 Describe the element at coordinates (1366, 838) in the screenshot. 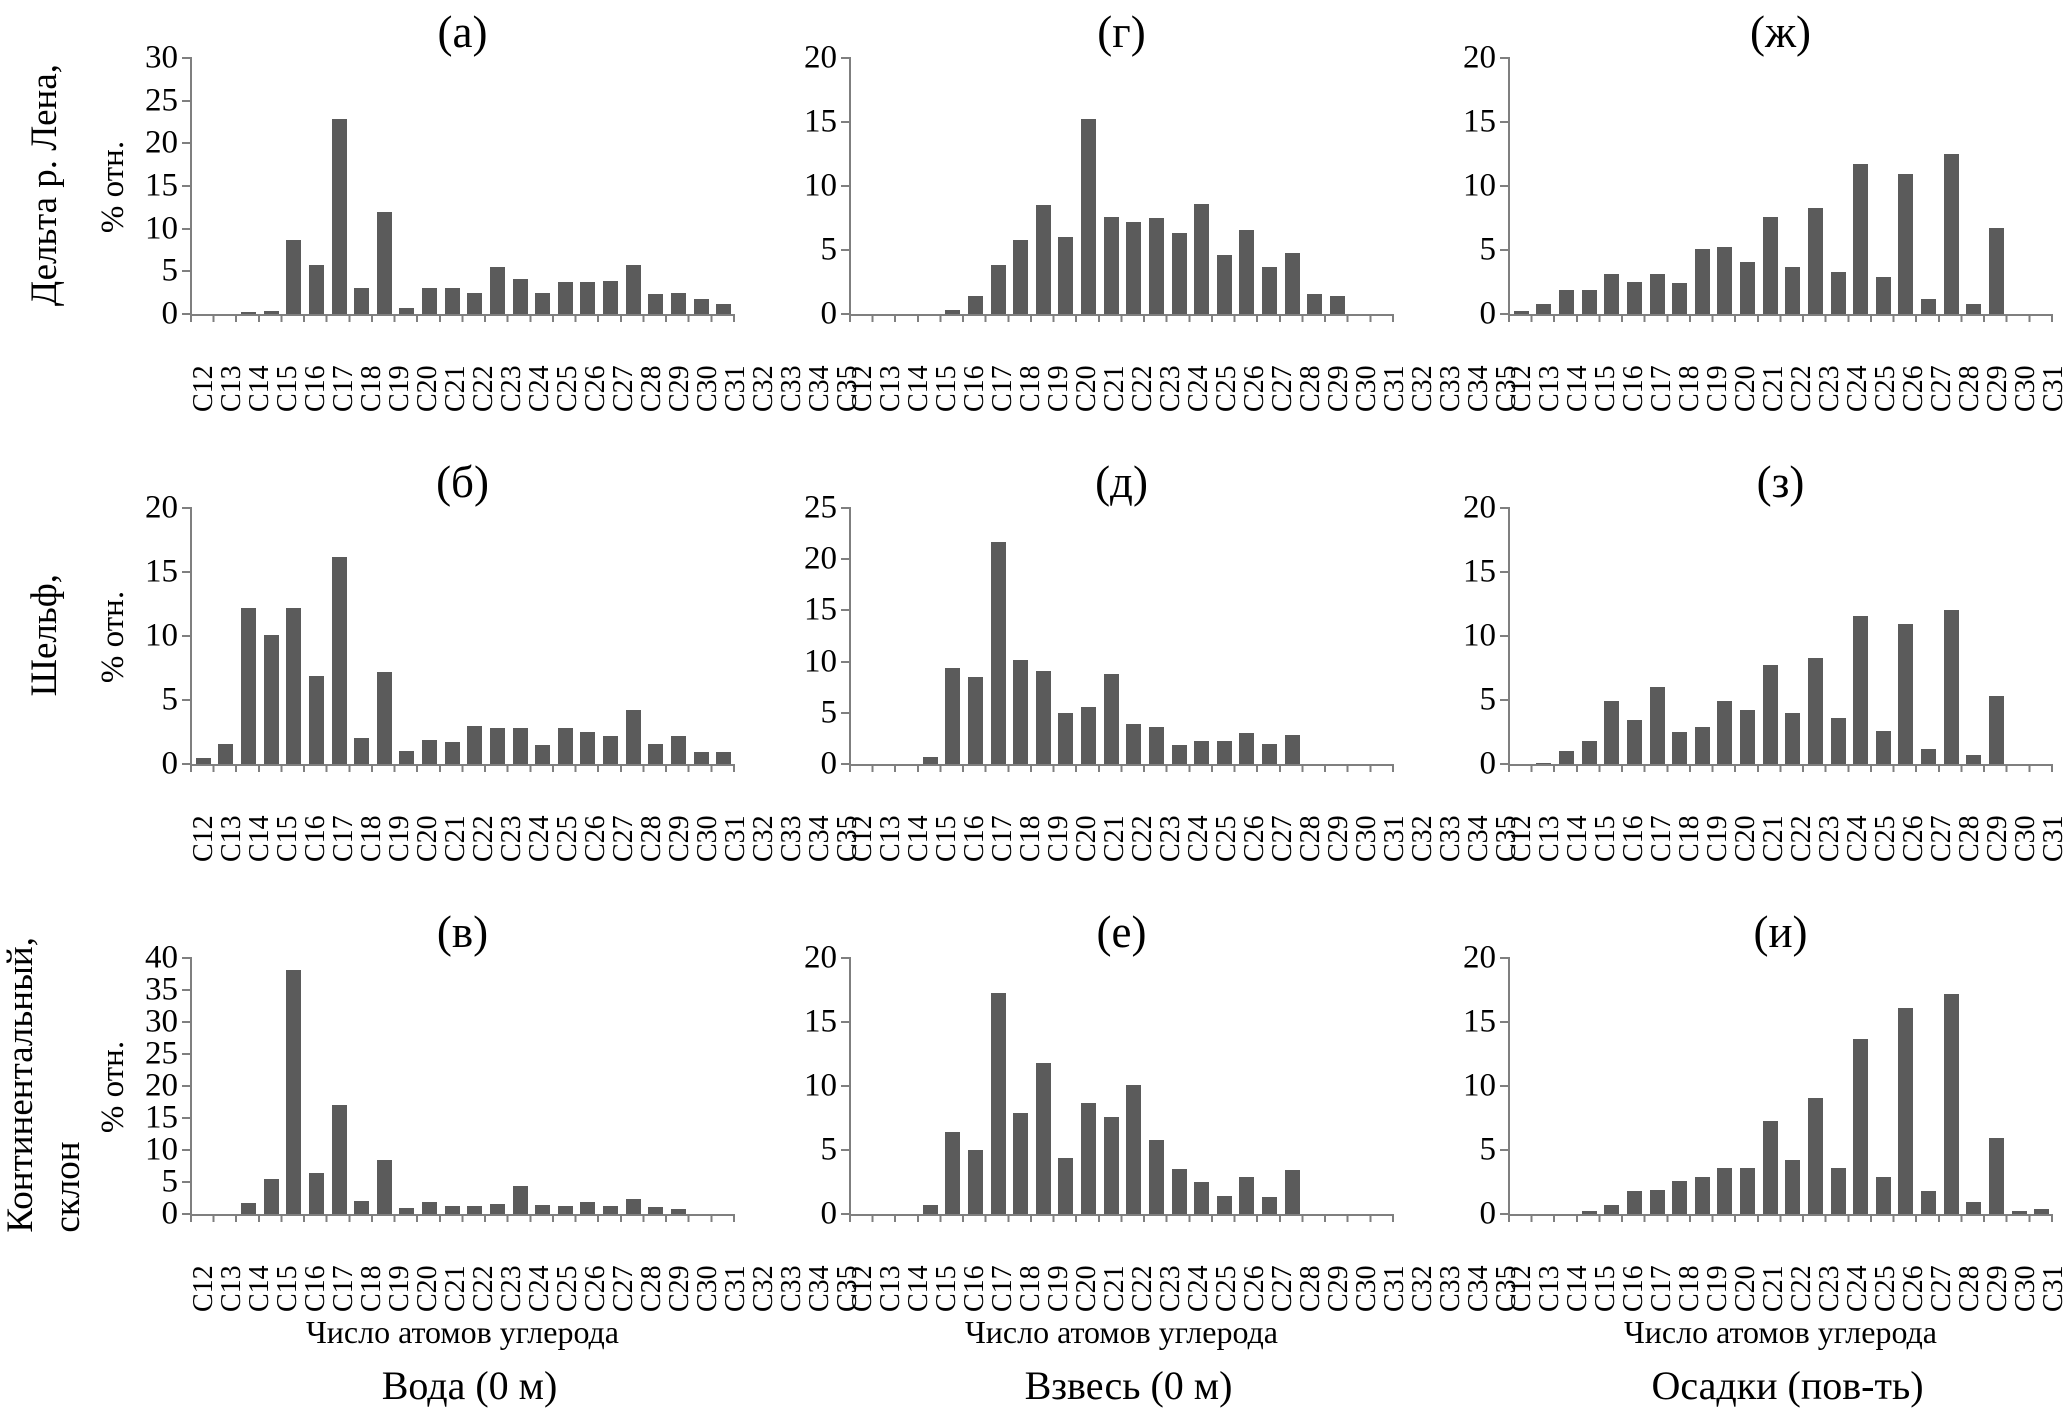

I see `x-tick-label: C30` at that location.